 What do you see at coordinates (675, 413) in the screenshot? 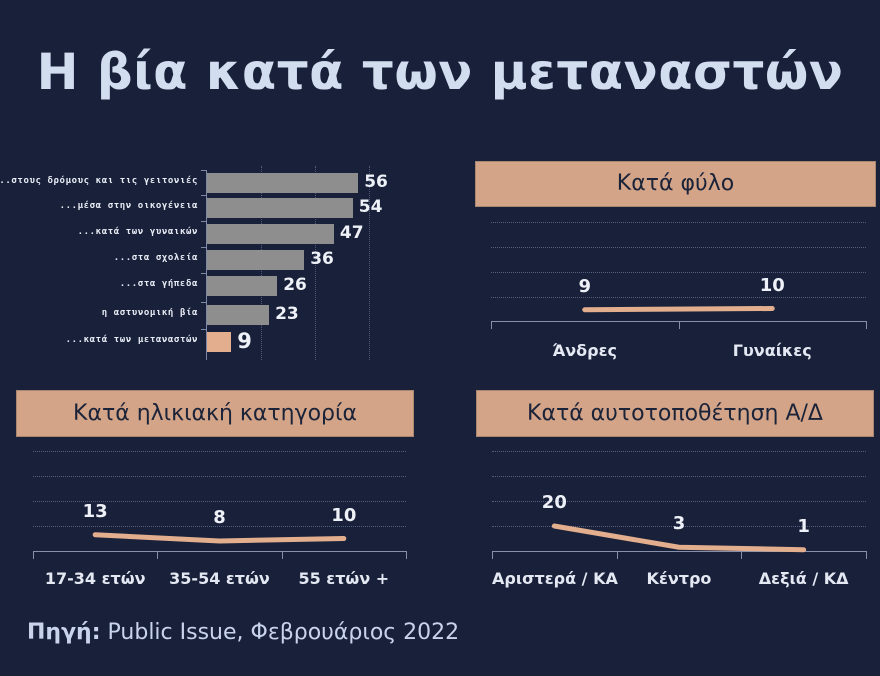
I see `position-panel-header: Κατά αυτοτοποθέτηση Α/Δ` at bounding box center [675, 413].